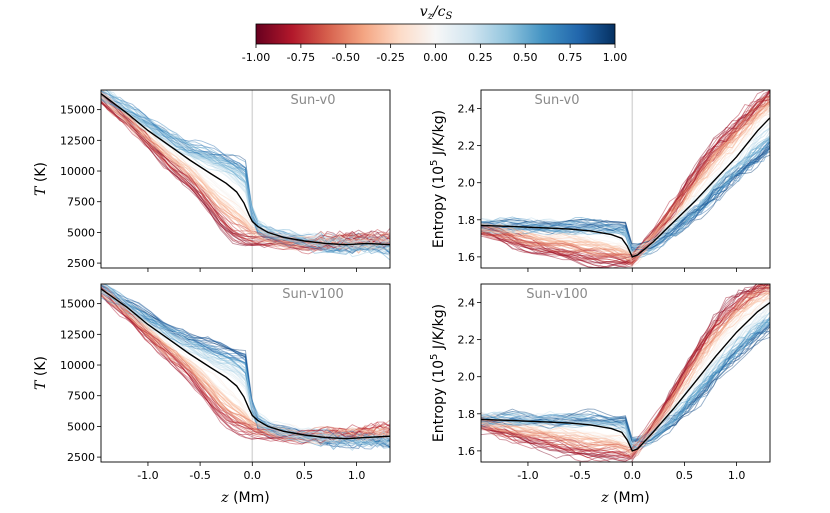 Image resolution: width=830 pixels, height=513 pixels. Describe the element at coordinates (467, 257) in the screenshot. I see `y-tick-label: 1.6` at that location.